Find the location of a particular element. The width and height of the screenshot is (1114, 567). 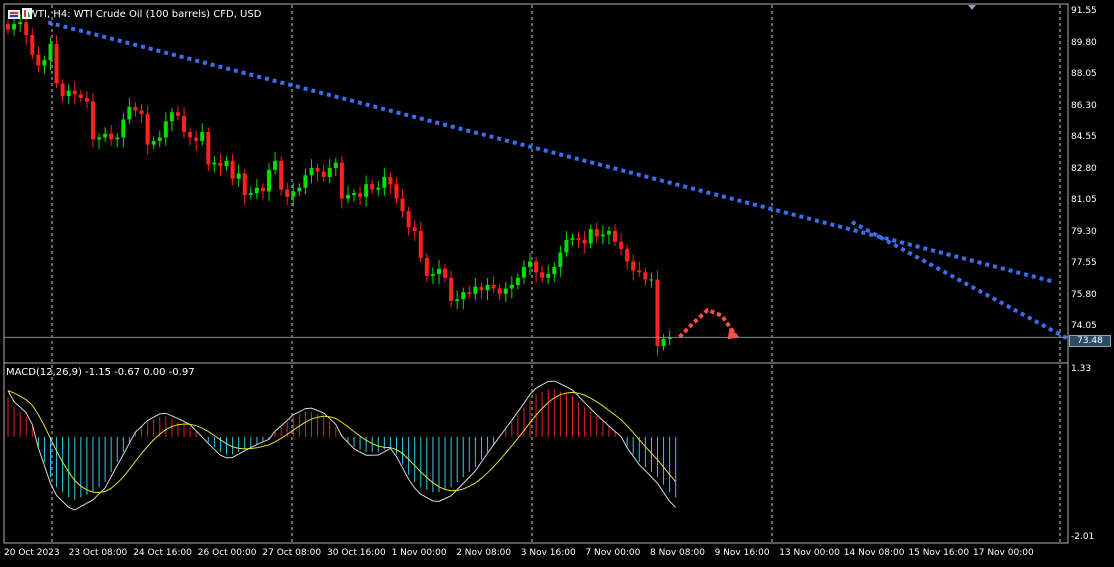

time-axis-label: 2 Nov 08:00 is located at coordinates (484, 553).